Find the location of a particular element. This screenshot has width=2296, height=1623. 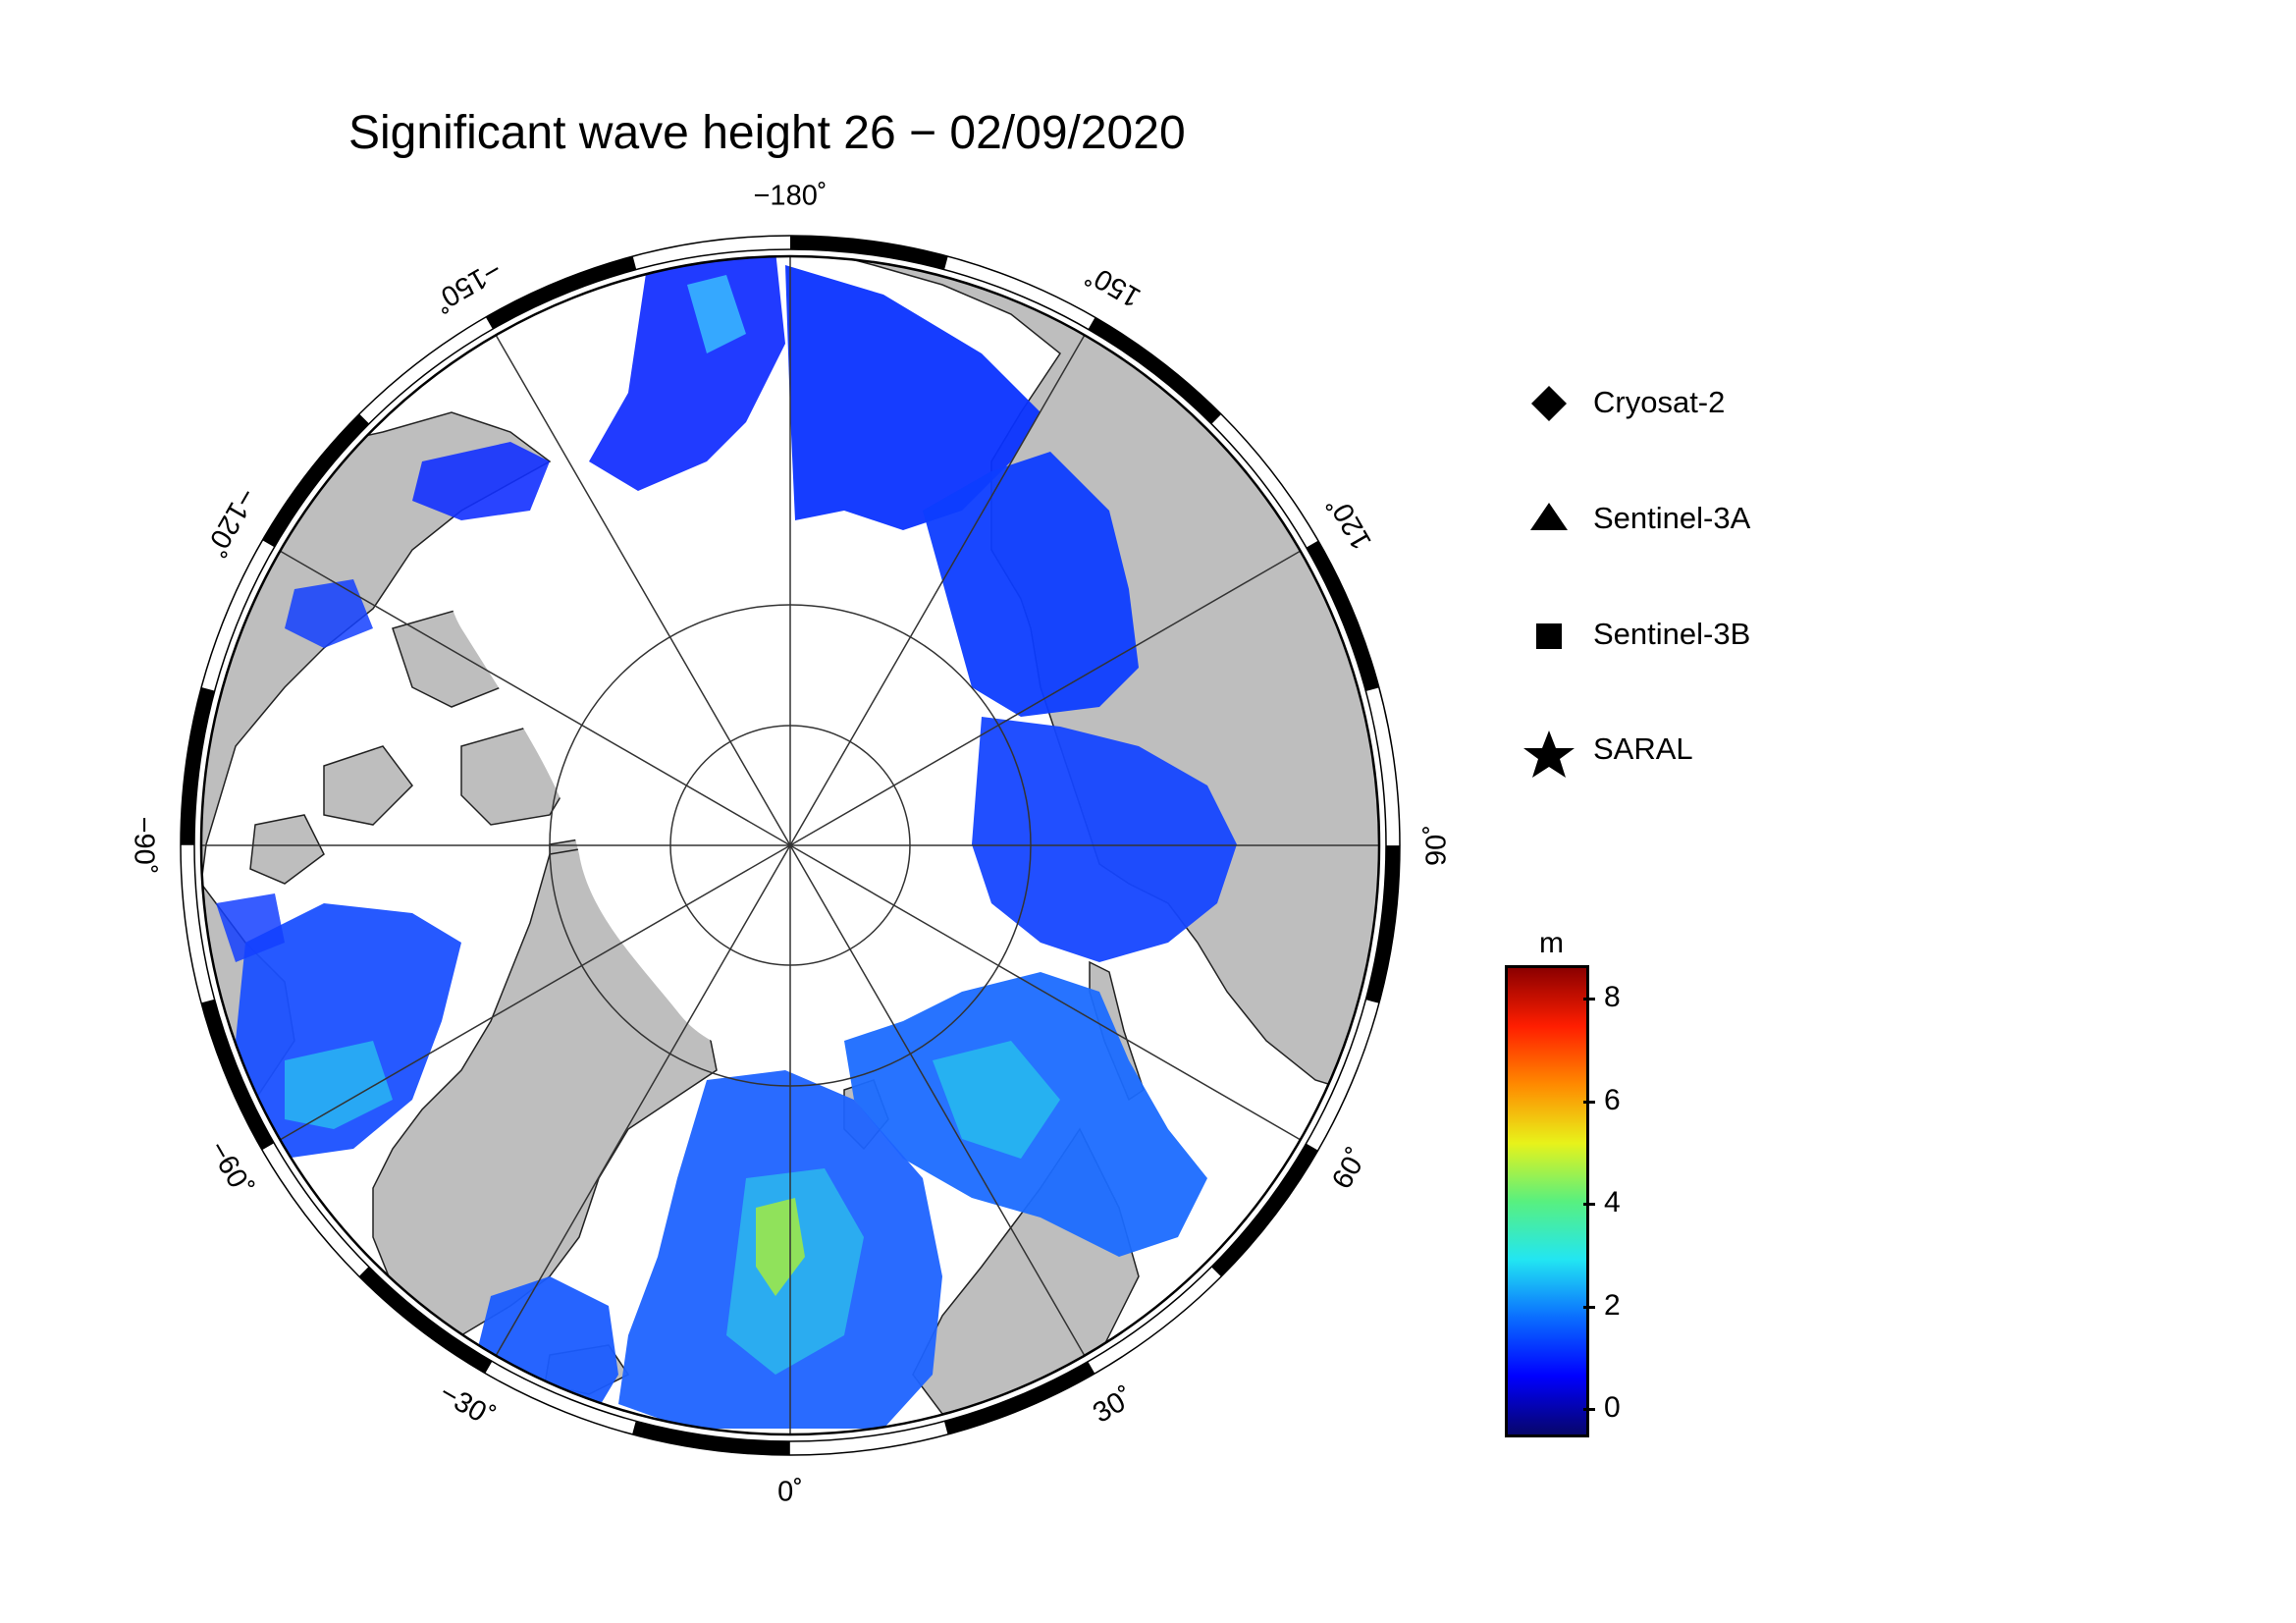

longitude-label: 120˚ is located at coordinates (1350, 523).